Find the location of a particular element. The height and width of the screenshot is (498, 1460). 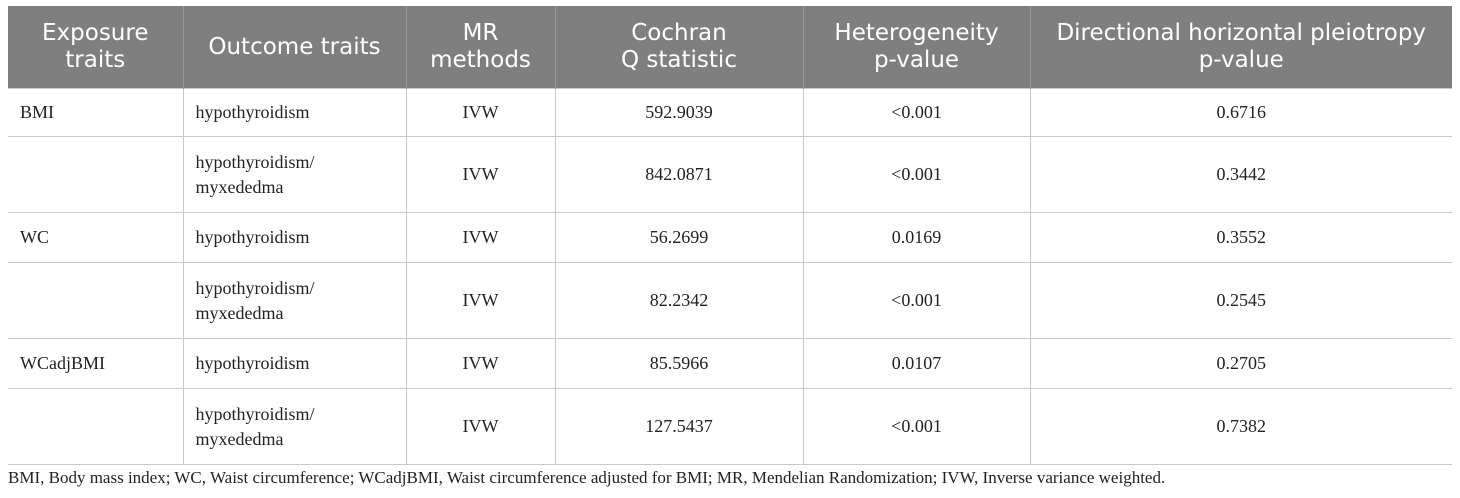

table-cell: 0.6716 is located at coordinates (1240, 112).